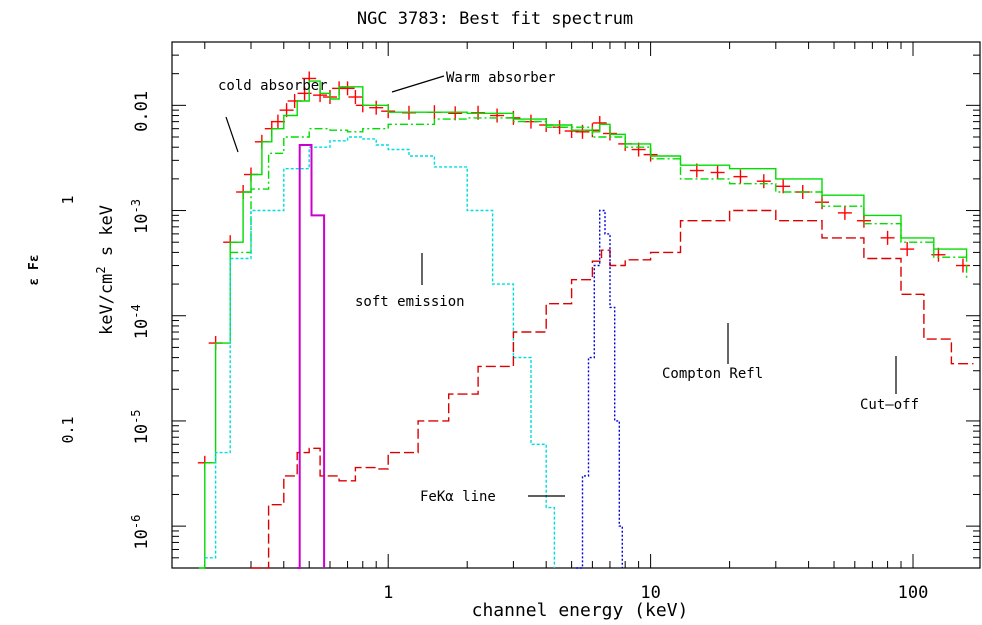 Image resolution: width=982 pixels, height=625 pixels. I want to click on y-tick-label: 0.01, so click(142, 111).